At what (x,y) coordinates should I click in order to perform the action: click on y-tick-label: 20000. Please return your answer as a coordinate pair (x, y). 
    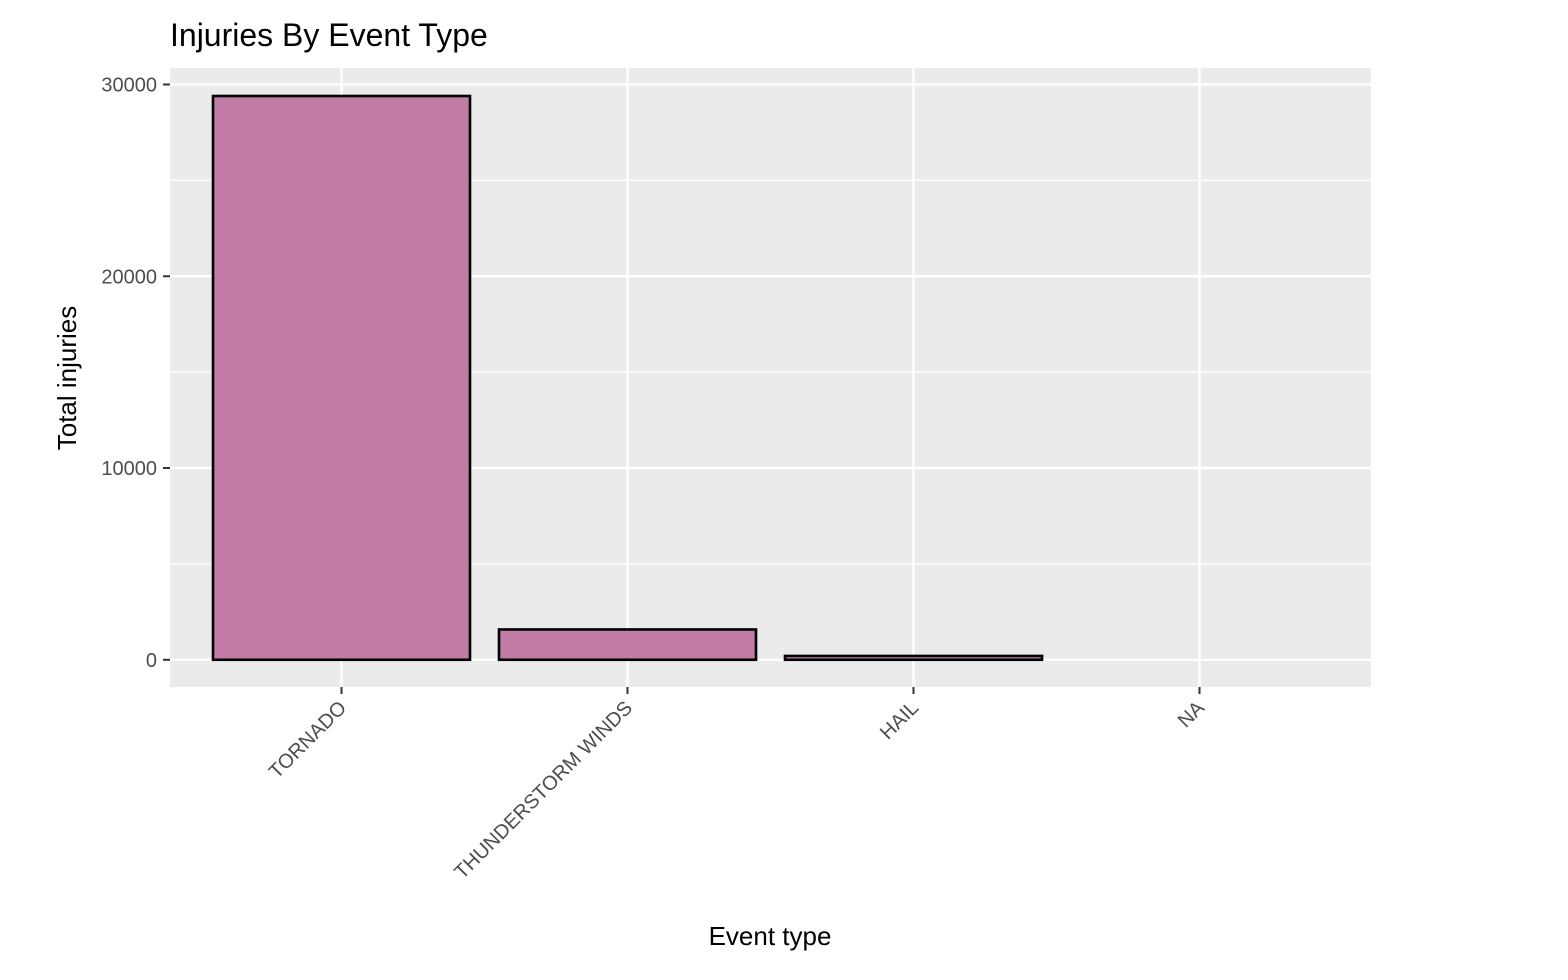
    Looking at the image, I should click on (129, 277).